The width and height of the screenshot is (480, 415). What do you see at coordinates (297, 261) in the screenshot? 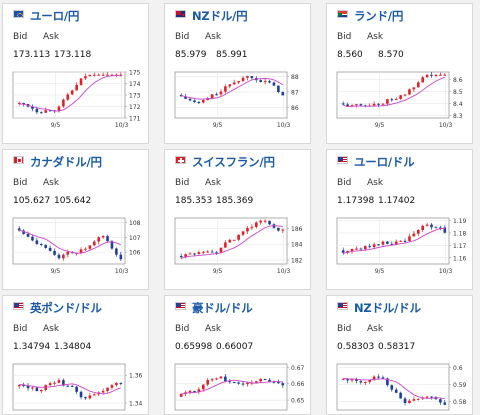
I see `y-tick-label: 182` at bounding box center [297, 261].